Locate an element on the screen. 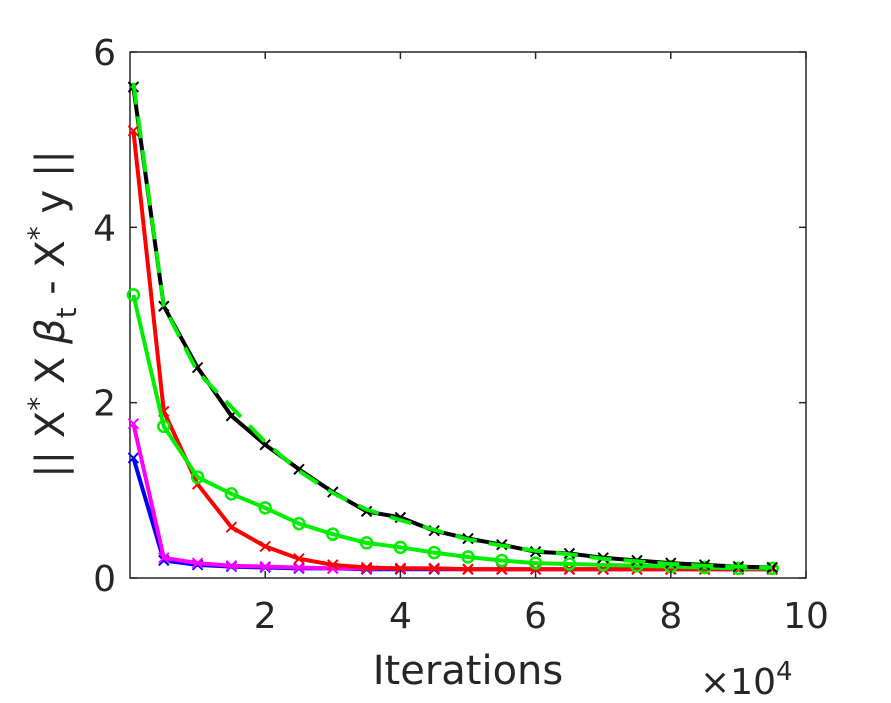 The width and height of the screenshot is (891, 703). svg-text: || X* X βt - X* y || is located at coordinates (52, 314).